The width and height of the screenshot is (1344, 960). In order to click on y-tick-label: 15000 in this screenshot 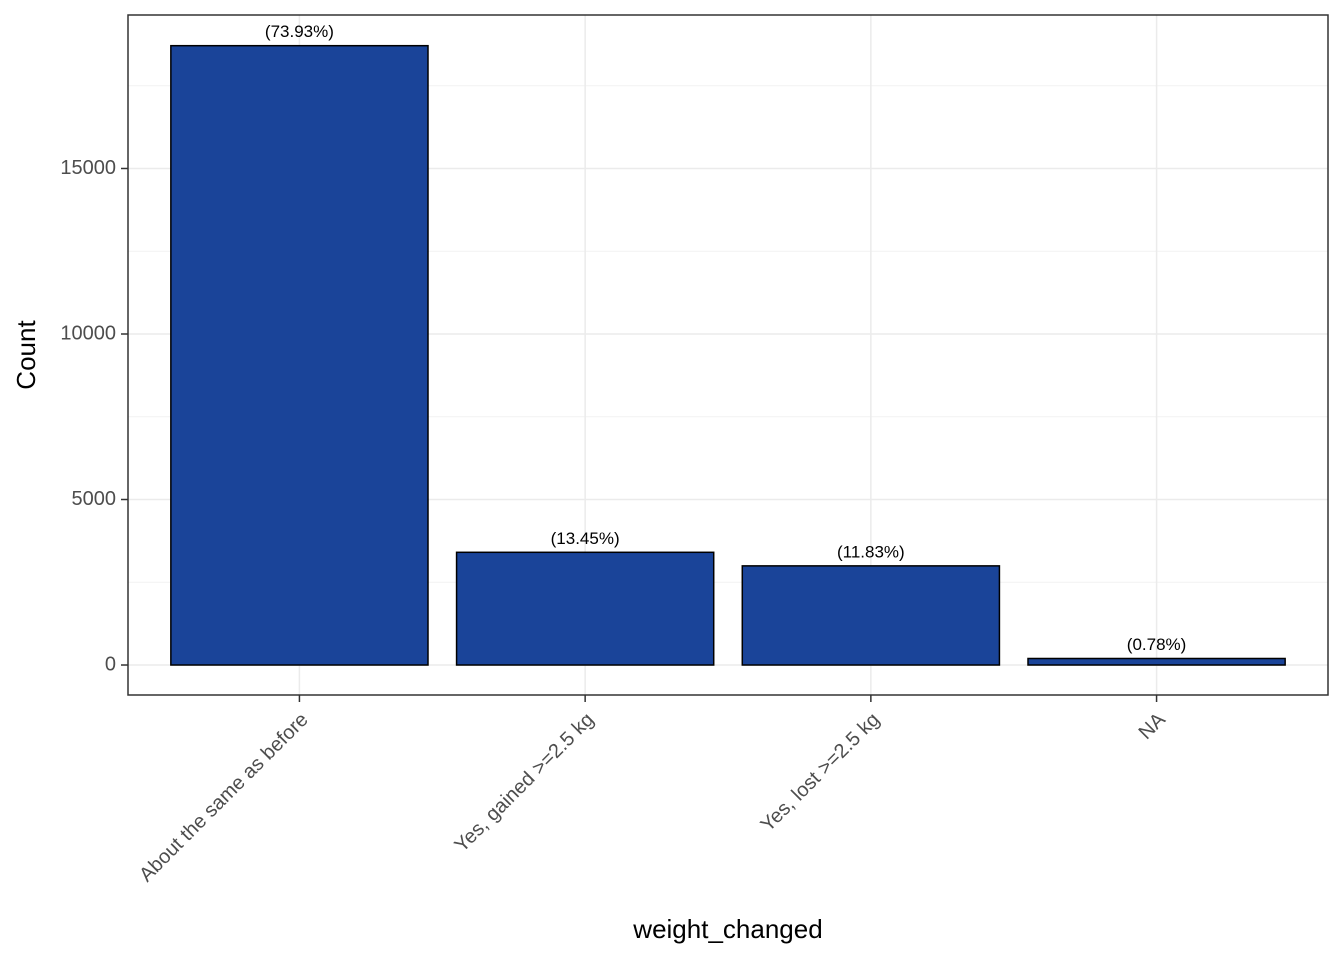, I will do `click(88, 168)`.